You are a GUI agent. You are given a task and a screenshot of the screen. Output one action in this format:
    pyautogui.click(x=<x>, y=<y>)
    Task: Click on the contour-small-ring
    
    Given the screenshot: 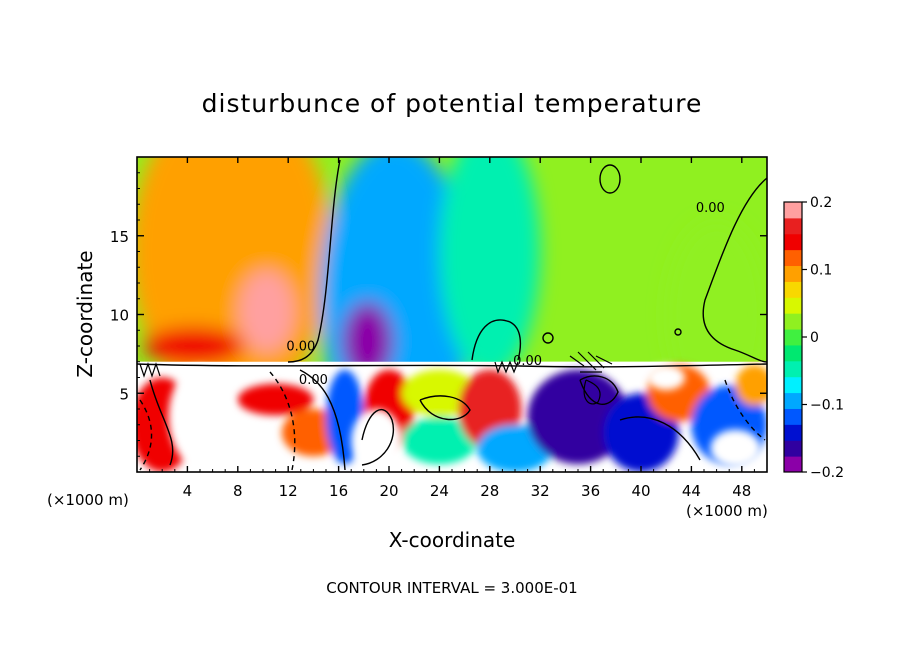 What is the action you would take?
    pyautogui.click(x=548, y=338)
    